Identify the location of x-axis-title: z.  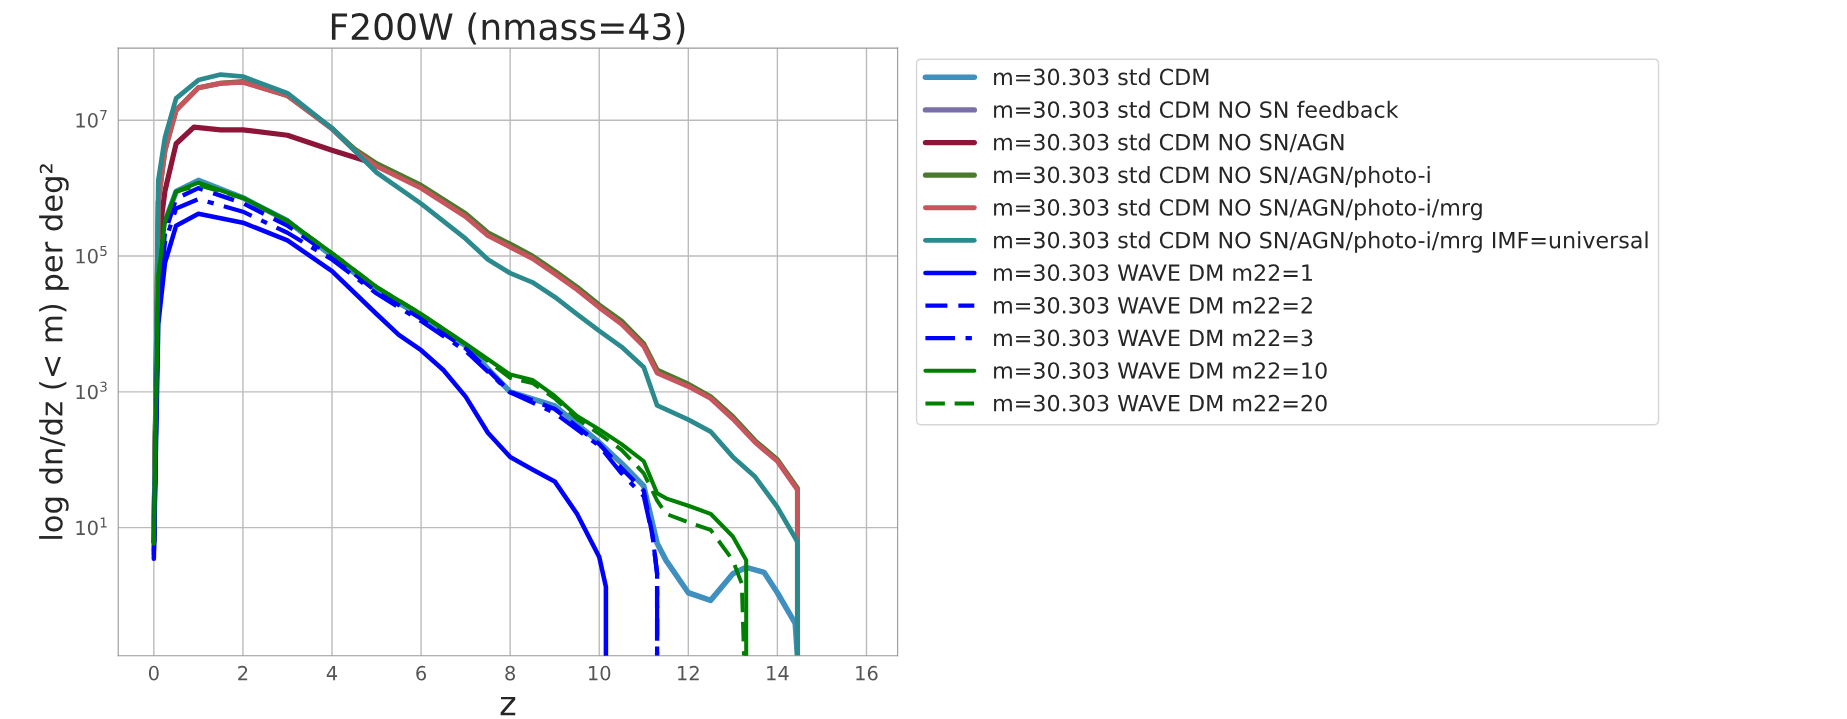
(508, 706).